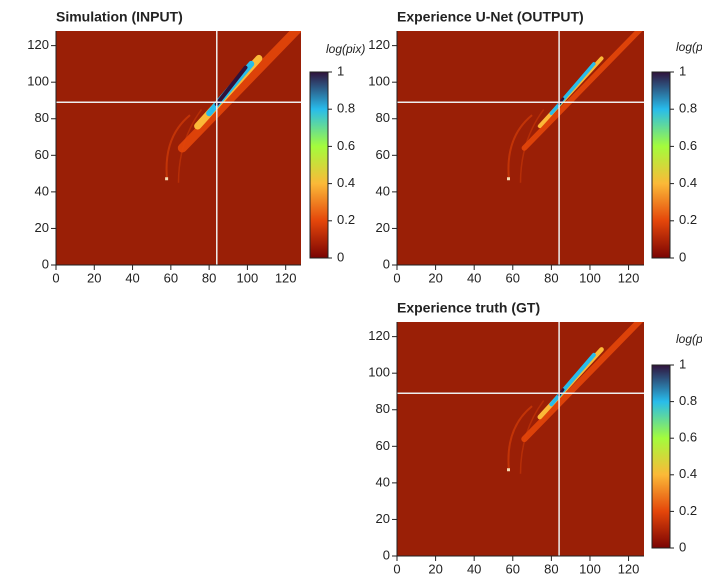 The height and width of the screenshot is (575, 702). I want to click on panel-title: Experience U-Net (OUTPUT), so click(490, 17).